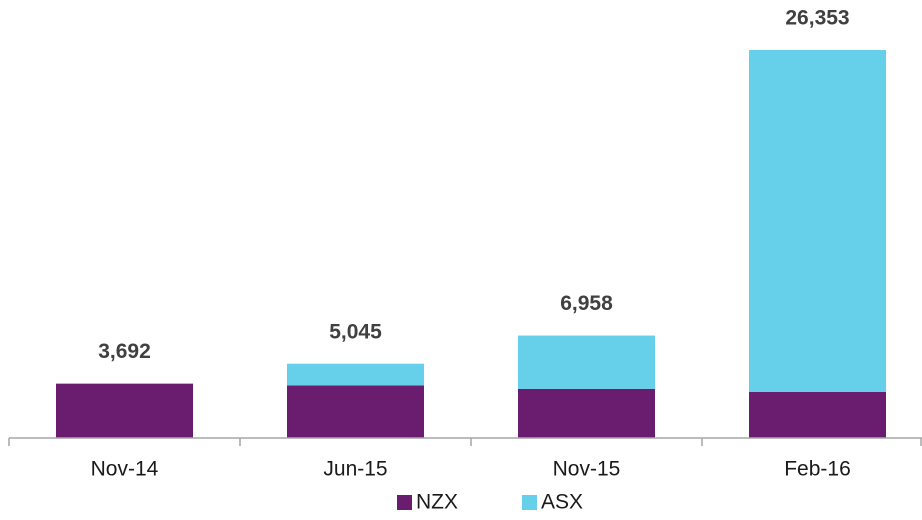 Image resolution: width=922 pixels, height=520 pixels. What do you see at coordinates (437, 502) in the screenshot?
I see `legend-label: NZX` at bounding box center [437, 502].